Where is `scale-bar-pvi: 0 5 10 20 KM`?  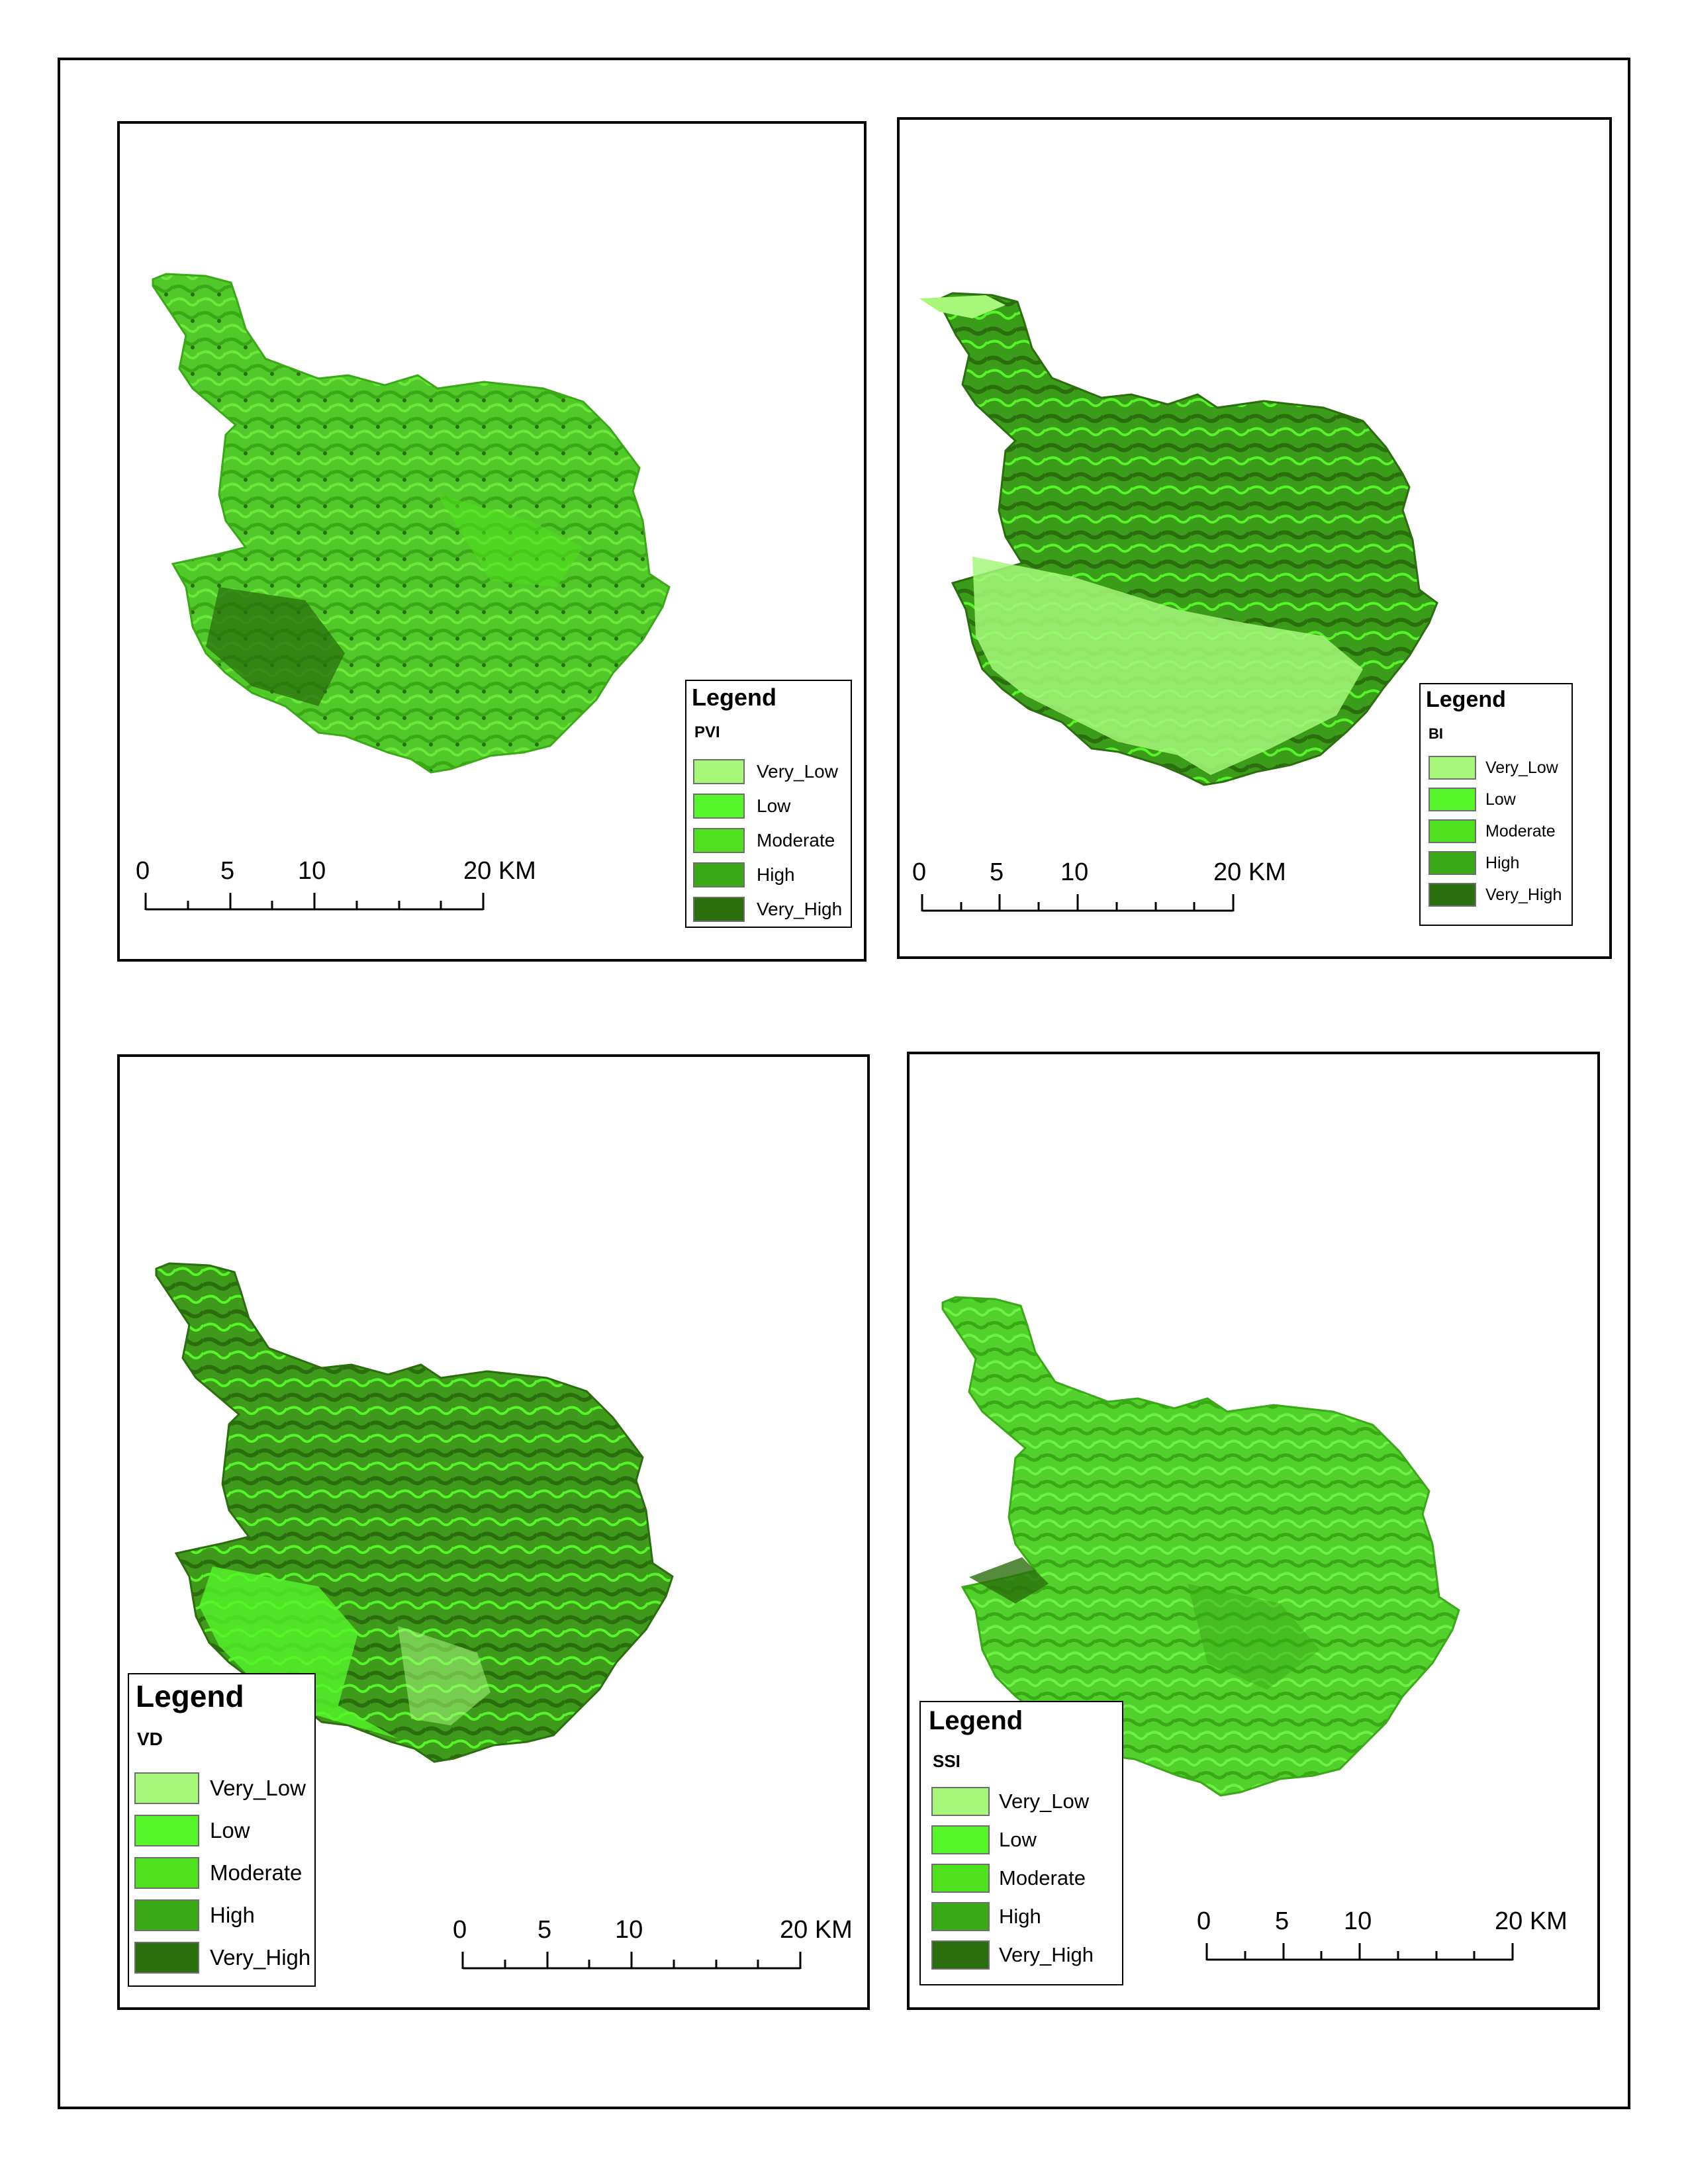 scale-bar-pvi: 0 5 10 20 KM is located at coordinates (347, 890).